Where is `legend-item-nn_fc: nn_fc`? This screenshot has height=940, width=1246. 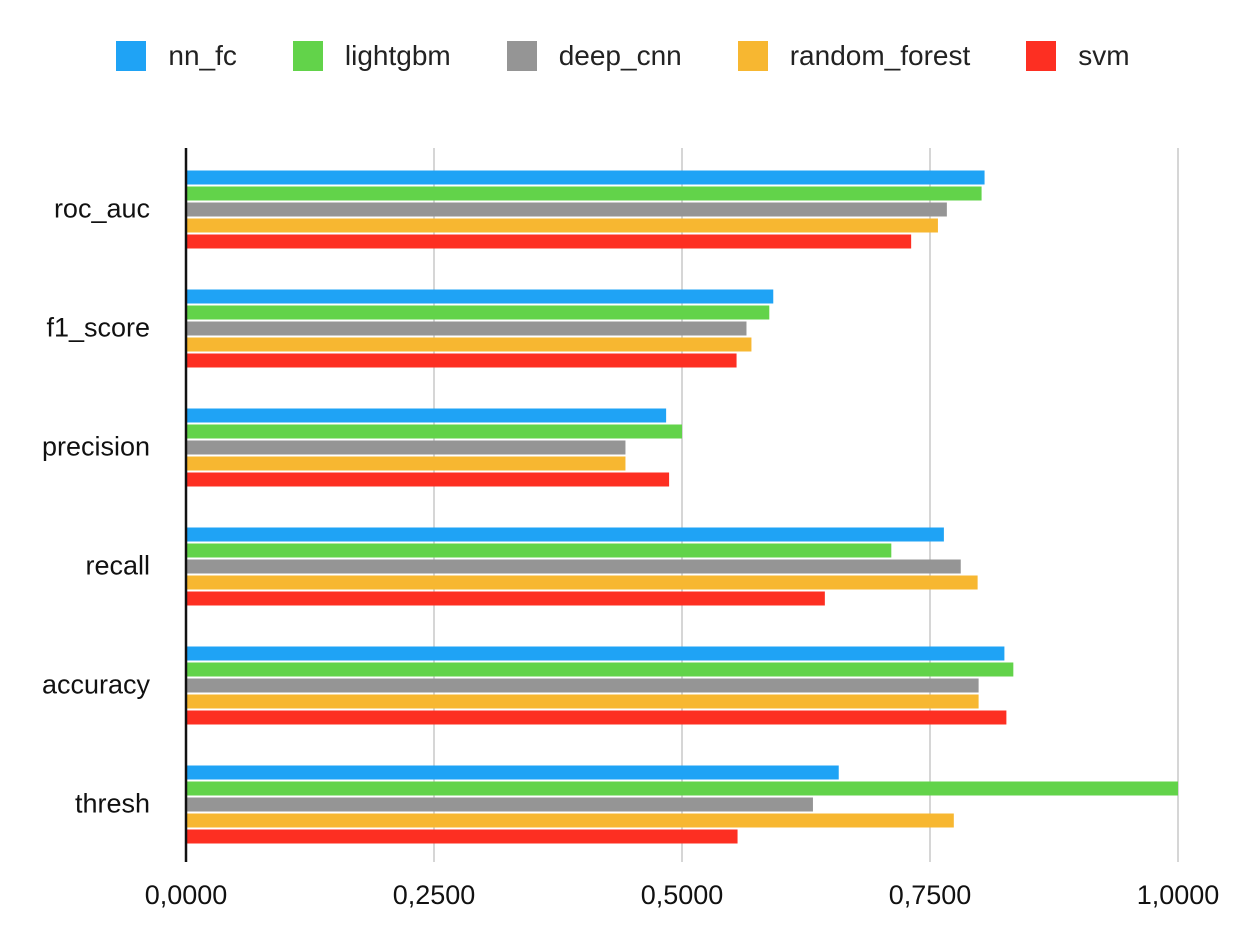
legend-item-nn_fc: nn_fc is located at coordinates (176, 56).